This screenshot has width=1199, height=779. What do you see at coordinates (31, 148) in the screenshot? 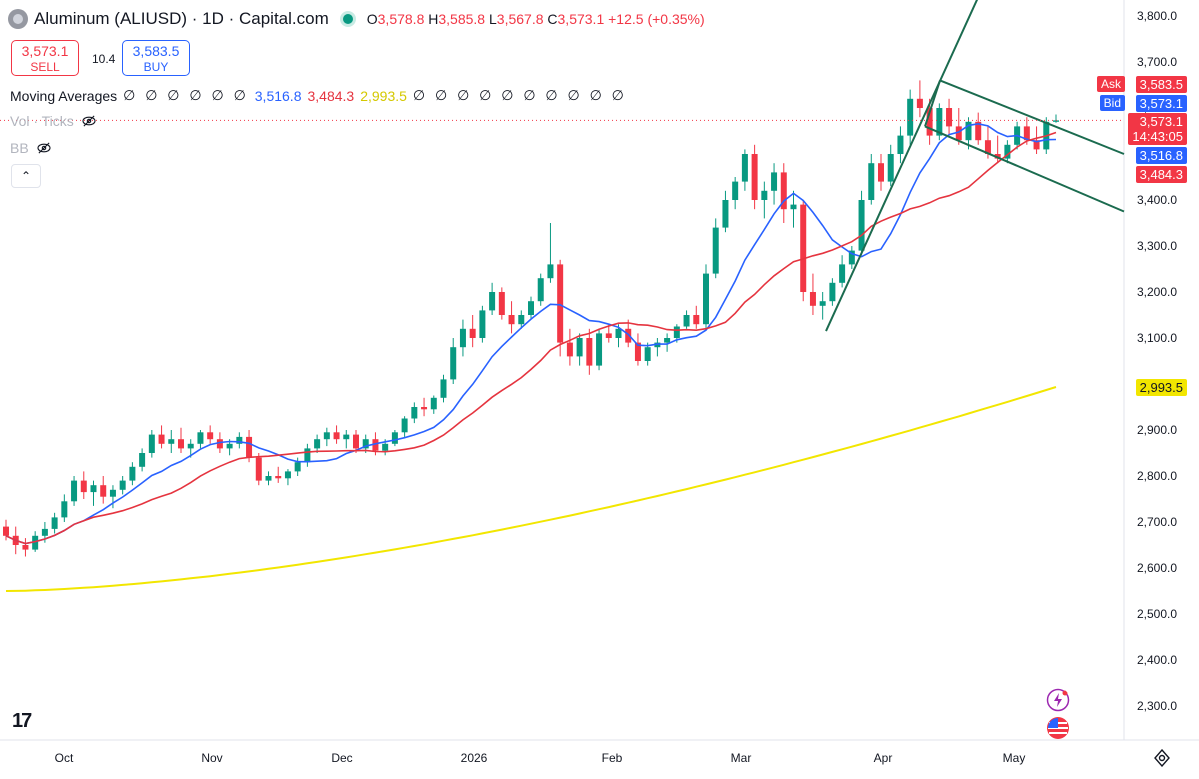
I see `bollinger-legend: BB` at bounding box center [31, 148].